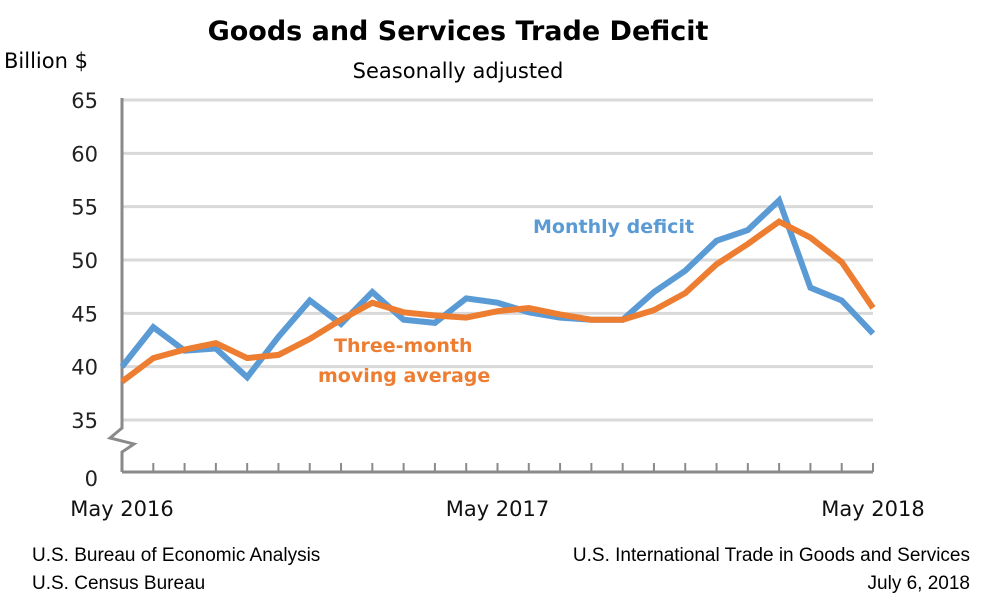 This screenshot has height=611, width=998. I want to click on y-tick-65: 65, so click(84, 101).